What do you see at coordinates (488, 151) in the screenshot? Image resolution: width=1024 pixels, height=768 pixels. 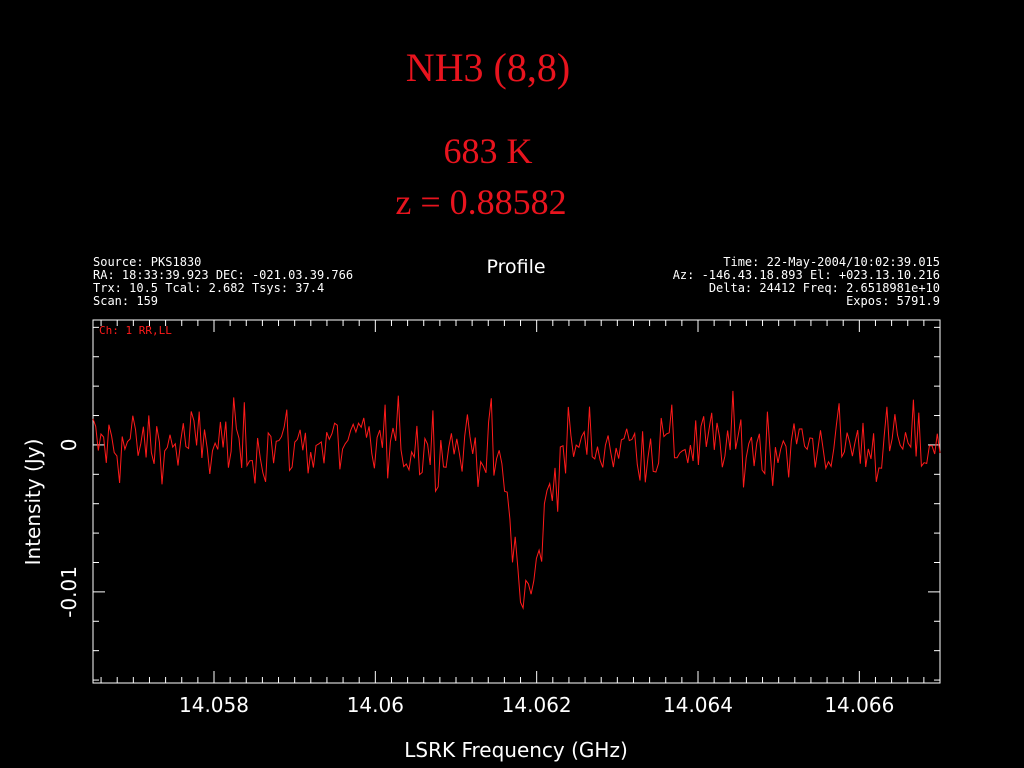 I see `temperature-label: 683 K` at bounding box center [488, 151].